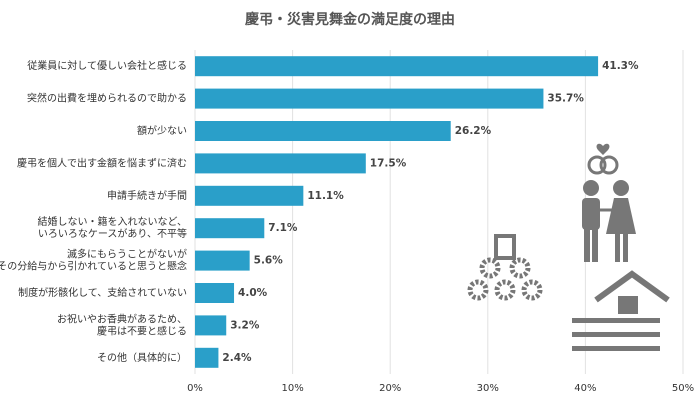 The height and width of the screenshot is (400, 700). Describe the element at coordinates (127, 254) in the screenshot. I see `y-tick-label: 滅多にもらうことがないが` at that location.